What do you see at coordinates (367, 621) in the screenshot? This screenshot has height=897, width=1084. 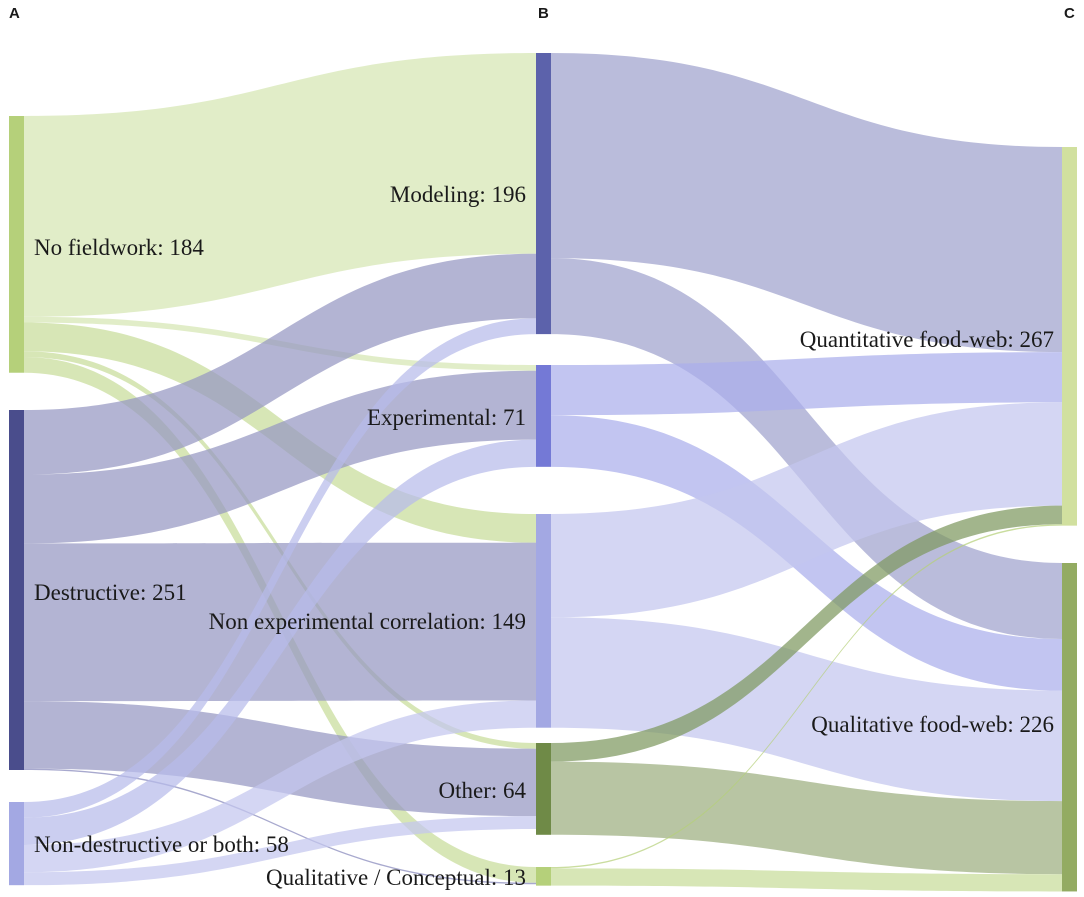 I see `node-label-nonexp: Non experimental correlation: 149` at bounding box center [367, 621].